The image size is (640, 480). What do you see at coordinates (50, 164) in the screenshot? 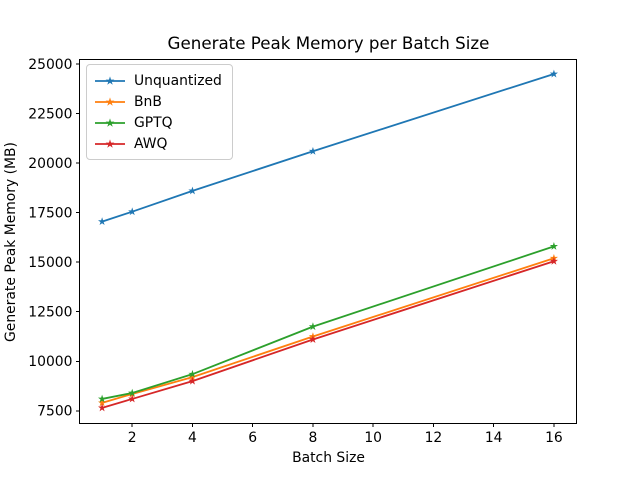
I see `y-axis-tick-label: 20000` at bounding box center [50, 164].